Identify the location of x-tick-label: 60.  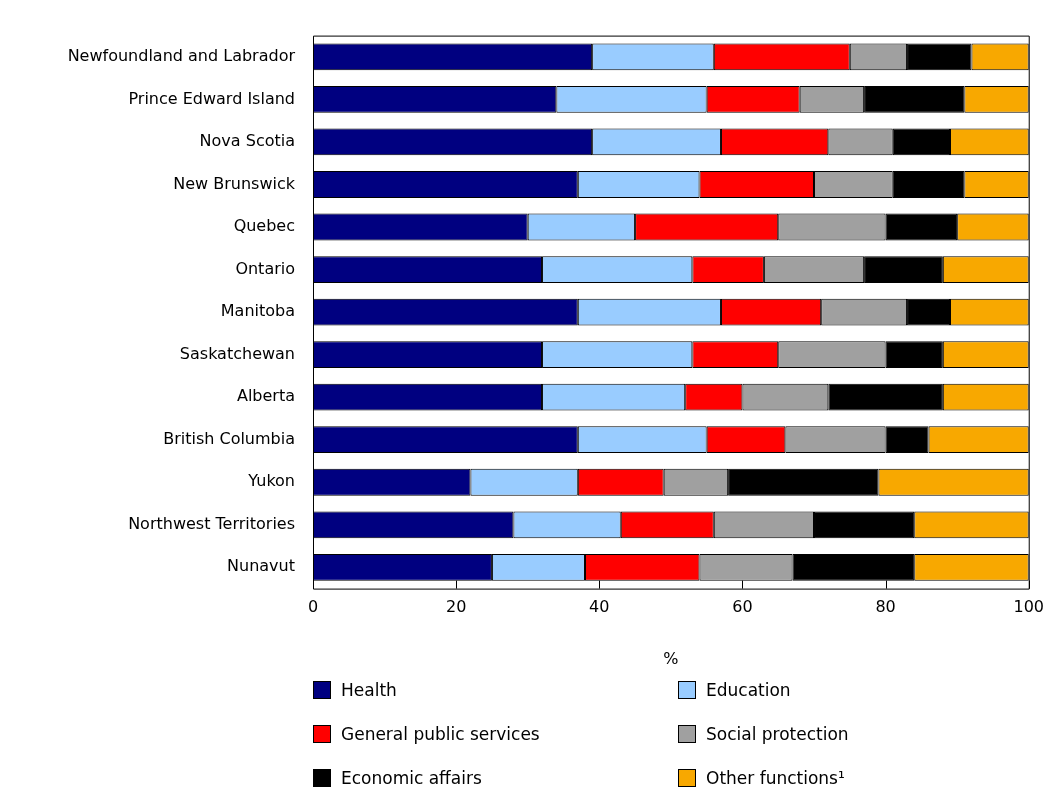
(742, 607).